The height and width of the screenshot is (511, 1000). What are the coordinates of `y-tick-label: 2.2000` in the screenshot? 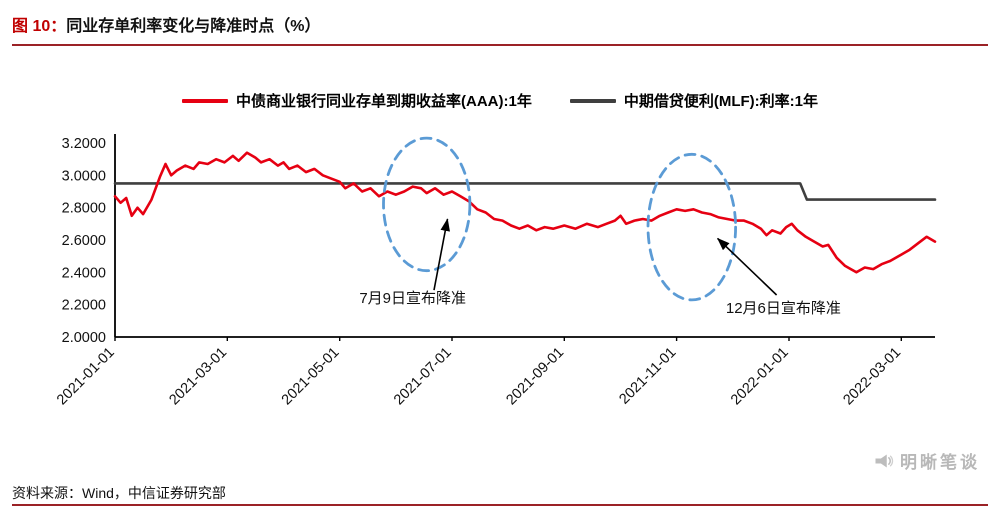 It's located at (84, 306).